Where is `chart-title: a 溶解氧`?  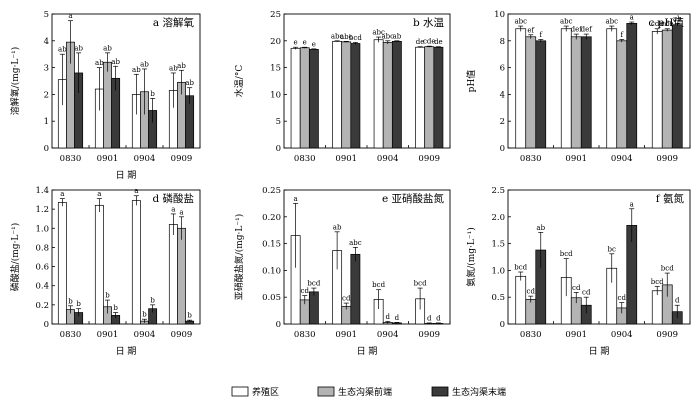 chart-title: a 溶解氧 is located at coordinates (174, 22).